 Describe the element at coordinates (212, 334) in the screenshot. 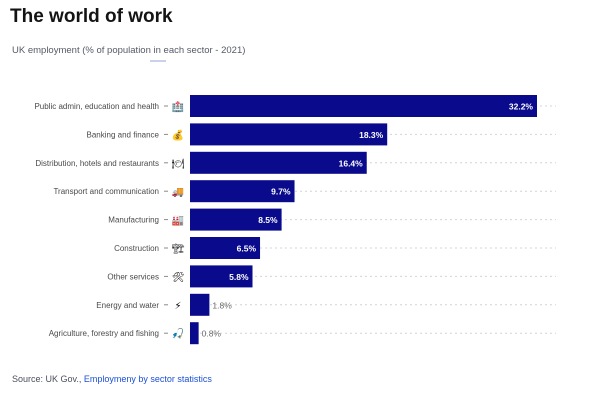

I see `data-label: 0.8%` at that location.